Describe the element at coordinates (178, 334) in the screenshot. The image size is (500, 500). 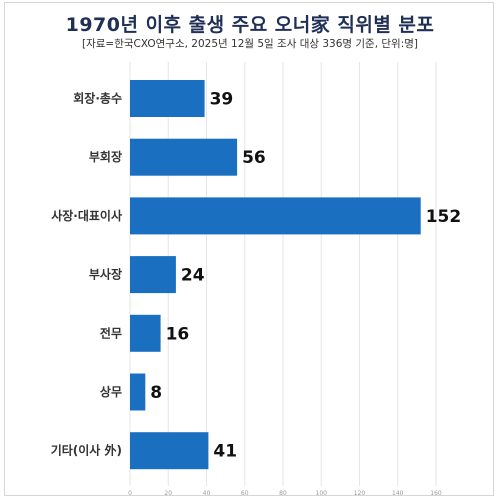
I see `data-label: 16` at that location.